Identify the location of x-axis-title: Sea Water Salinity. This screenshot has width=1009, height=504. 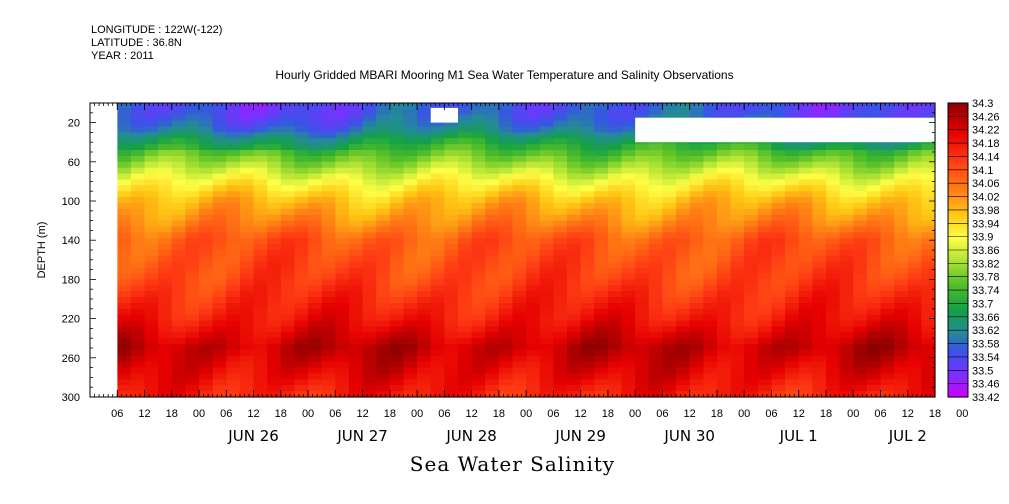
(512, 464).